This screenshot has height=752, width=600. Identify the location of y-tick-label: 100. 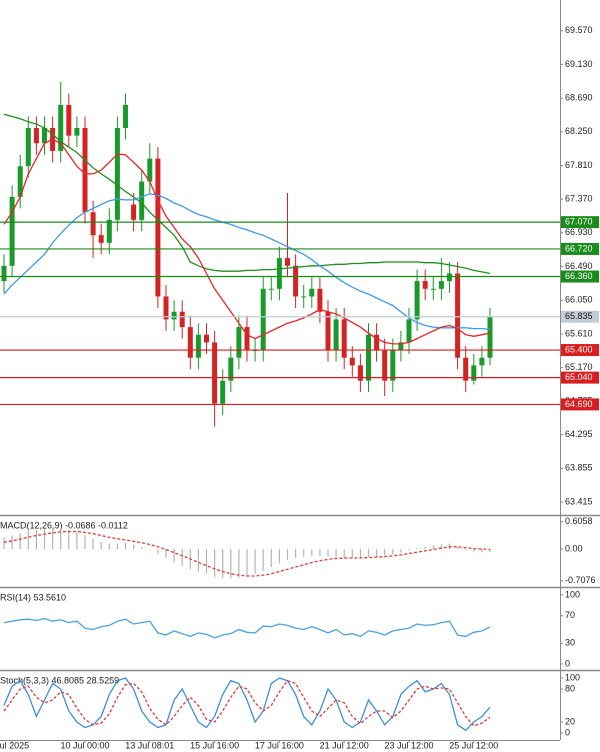
(572, 594).